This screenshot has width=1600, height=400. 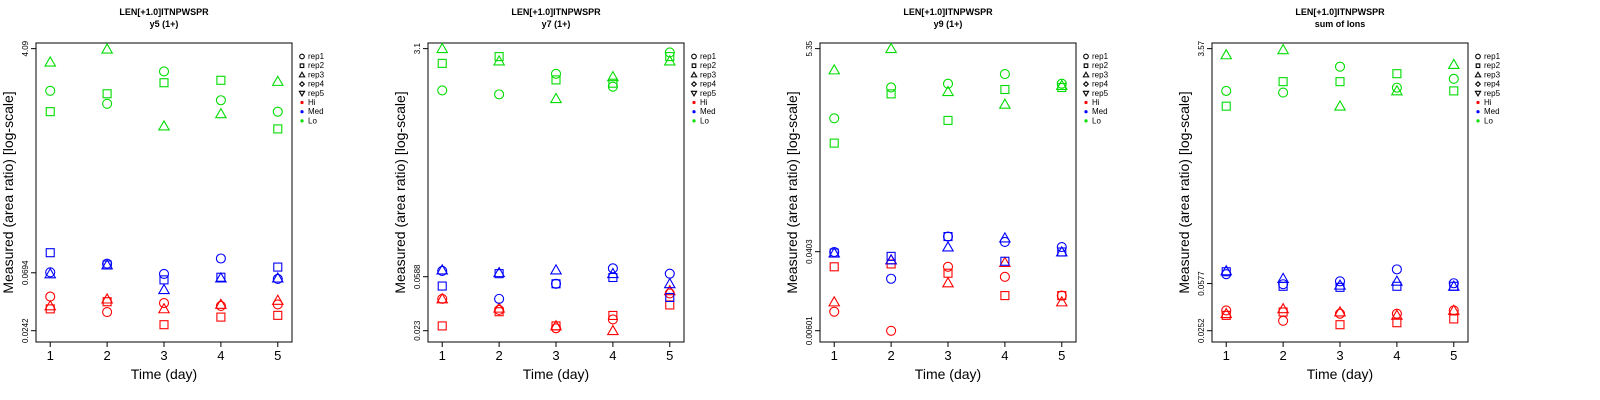 I want to click on y-tick-label: 4.09, so click(x=25, y=48).